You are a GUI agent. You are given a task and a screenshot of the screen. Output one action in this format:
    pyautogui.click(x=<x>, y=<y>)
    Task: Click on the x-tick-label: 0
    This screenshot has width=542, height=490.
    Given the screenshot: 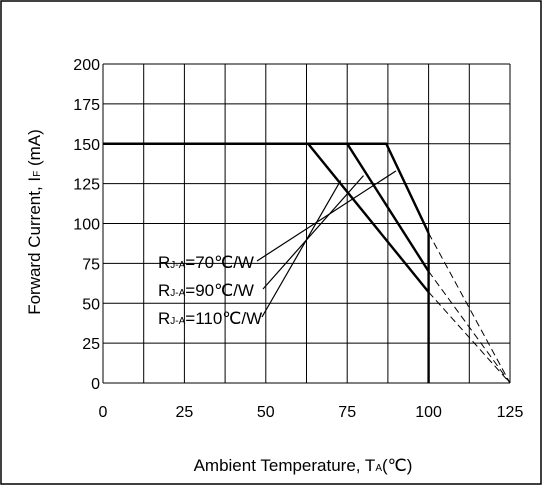 What is the action you would take?
    pyautogui.click(x=103, y=412)
    